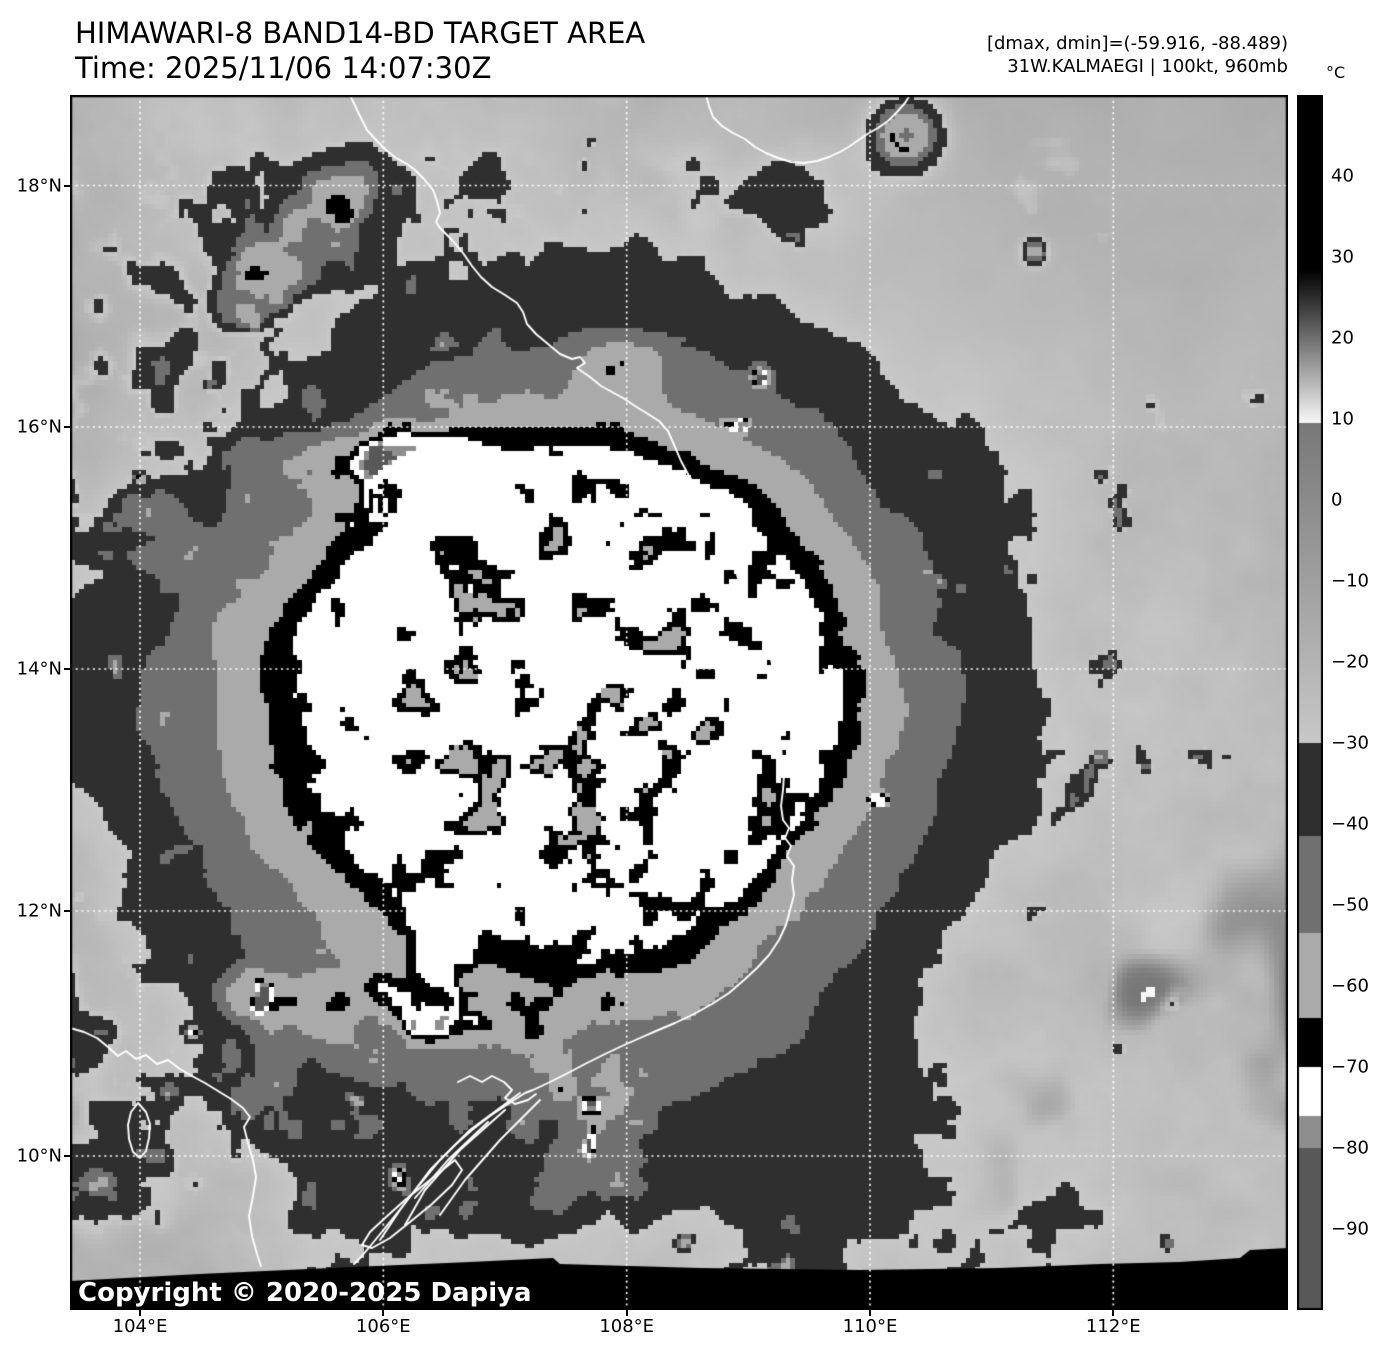 The image size is (1390, 1359). I want to click on storm-info-label: 31W.KALMAEGI | 100kt, 960mb, so click(1147, 66).